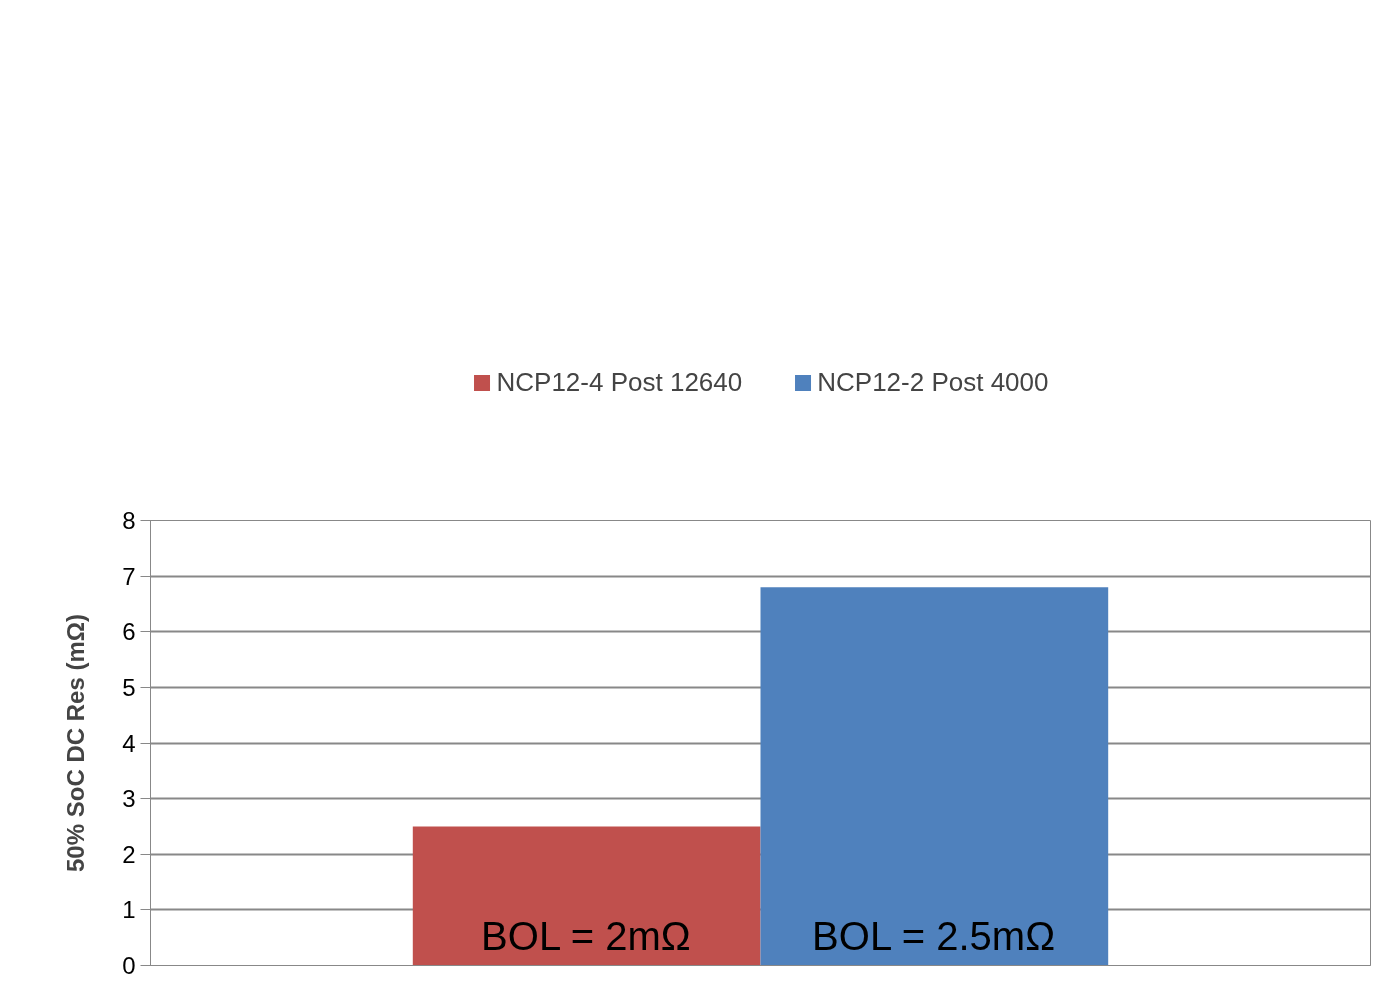 This screenshot has height=1003, width=1397. What do you see at coordinates (129, 687) in the screenshot?
I see `y-tick-label: 5` at bounding box center [129, 687].